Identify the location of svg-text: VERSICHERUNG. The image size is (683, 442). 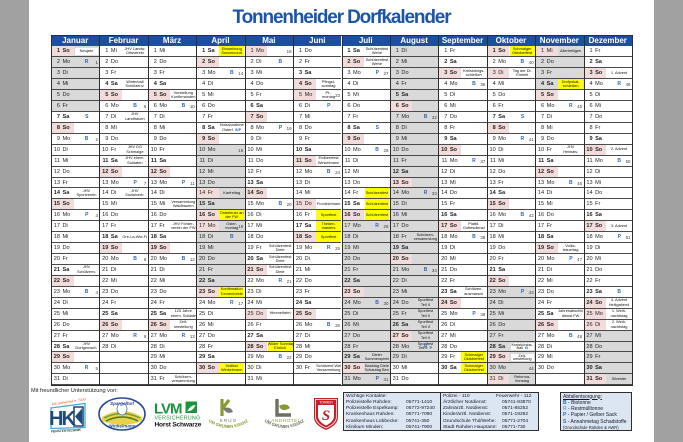
(178, 419).